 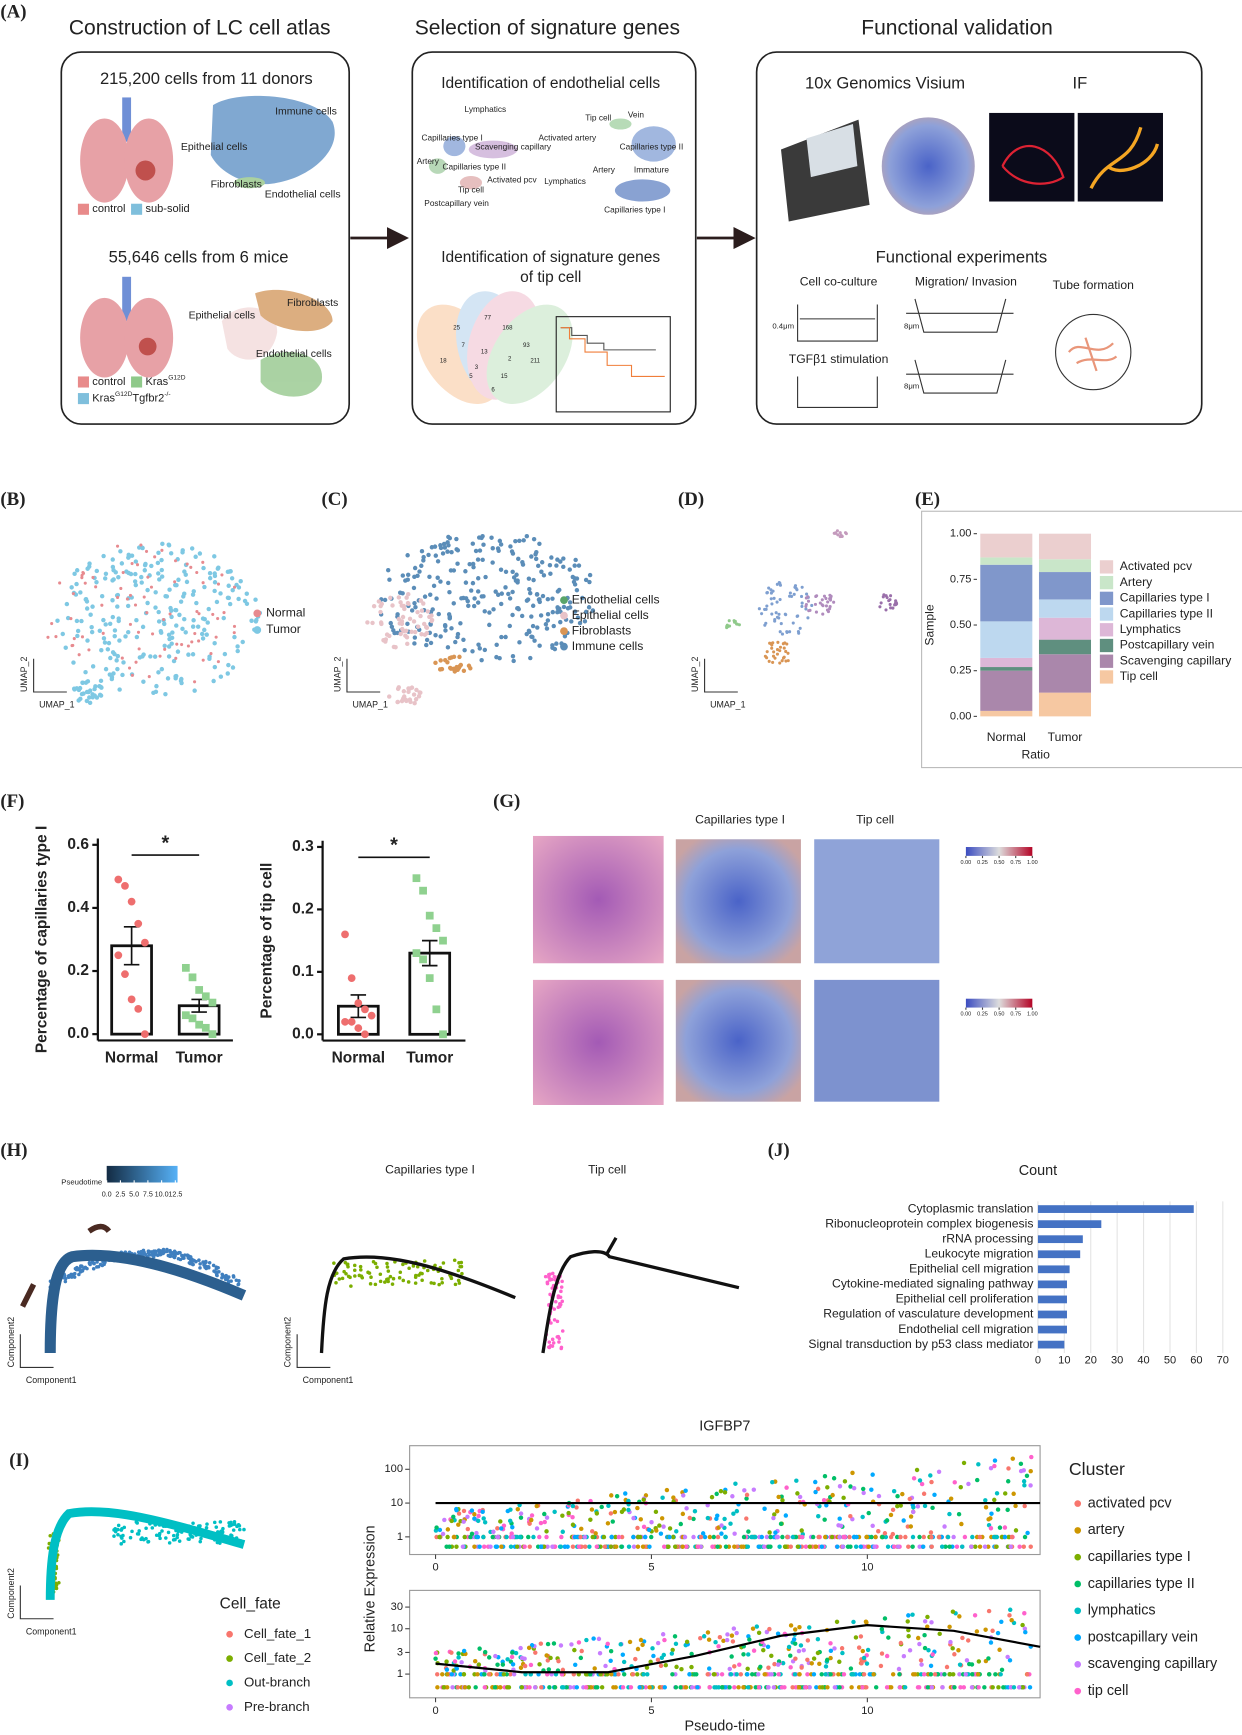 What do you see at coordinates (394, 1469) in the screenshot?
I see `y-tick-label: 100` at bounding box center [394, 1469].